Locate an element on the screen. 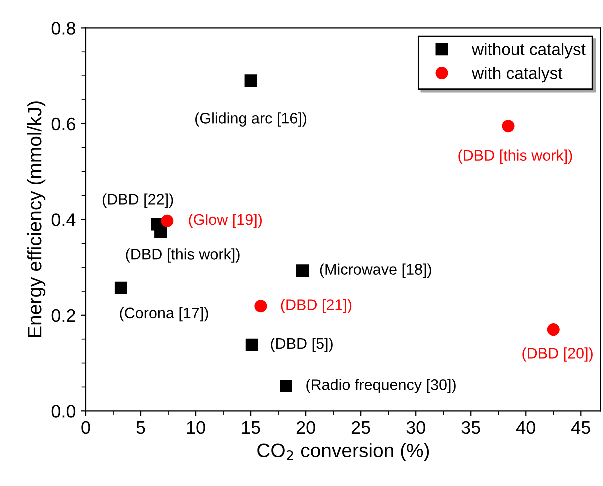 The height and width of the screenshot is (486, 603). annotation: (DBD [5]) is located at coordinates (302, 345).